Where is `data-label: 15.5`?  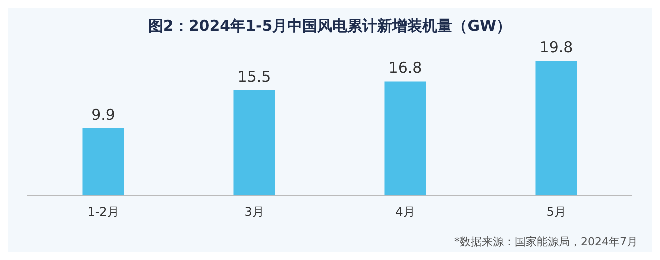 data-label: 15.5 is located at coordinates (255, 77).